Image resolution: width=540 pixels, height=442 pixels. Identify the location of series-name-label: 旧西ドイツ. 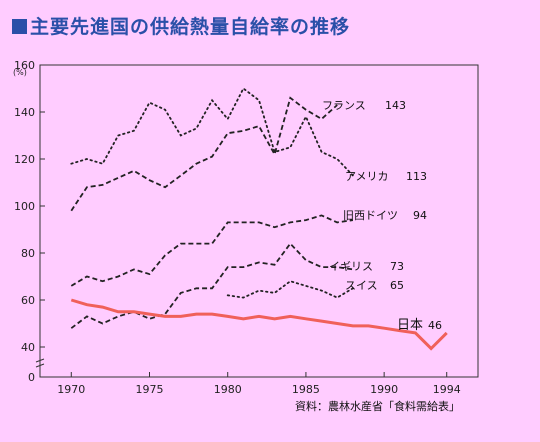
(370, 215).